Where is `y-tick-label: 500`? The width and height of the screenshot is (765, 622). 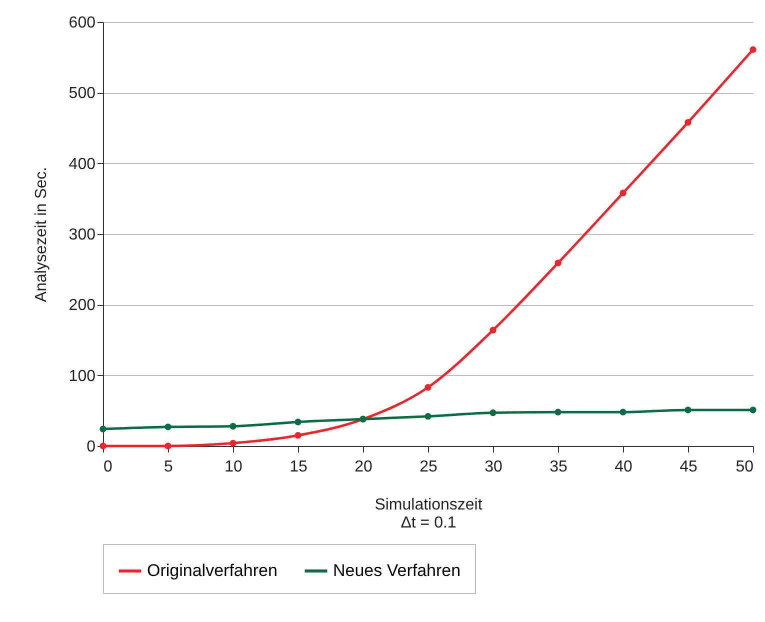
y-tick-label: 500 is located at coordinates (82, 93).